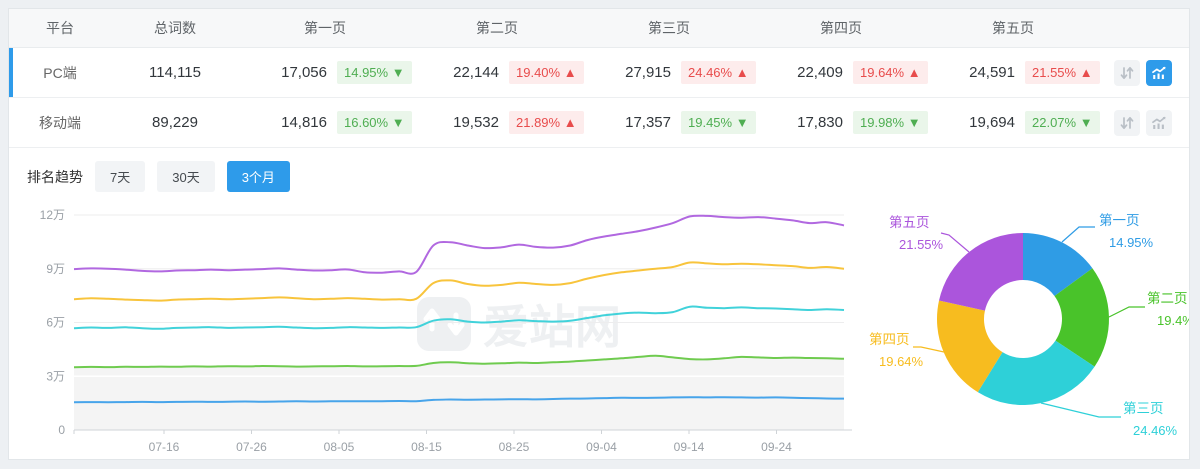 This screenshot has height=469, width=1200. Describe the element at coordinates (175, 72) in the screenshot. I see `total-words-value: 114,115` at that location.